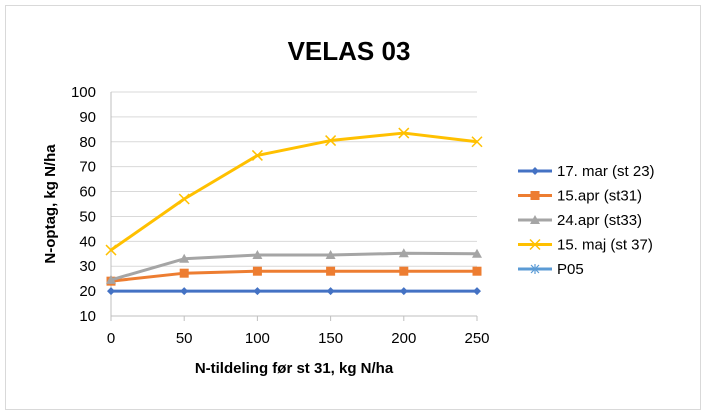  I want to click on y-axis-label: N-optag, kg N/ha, so click(50, 204).